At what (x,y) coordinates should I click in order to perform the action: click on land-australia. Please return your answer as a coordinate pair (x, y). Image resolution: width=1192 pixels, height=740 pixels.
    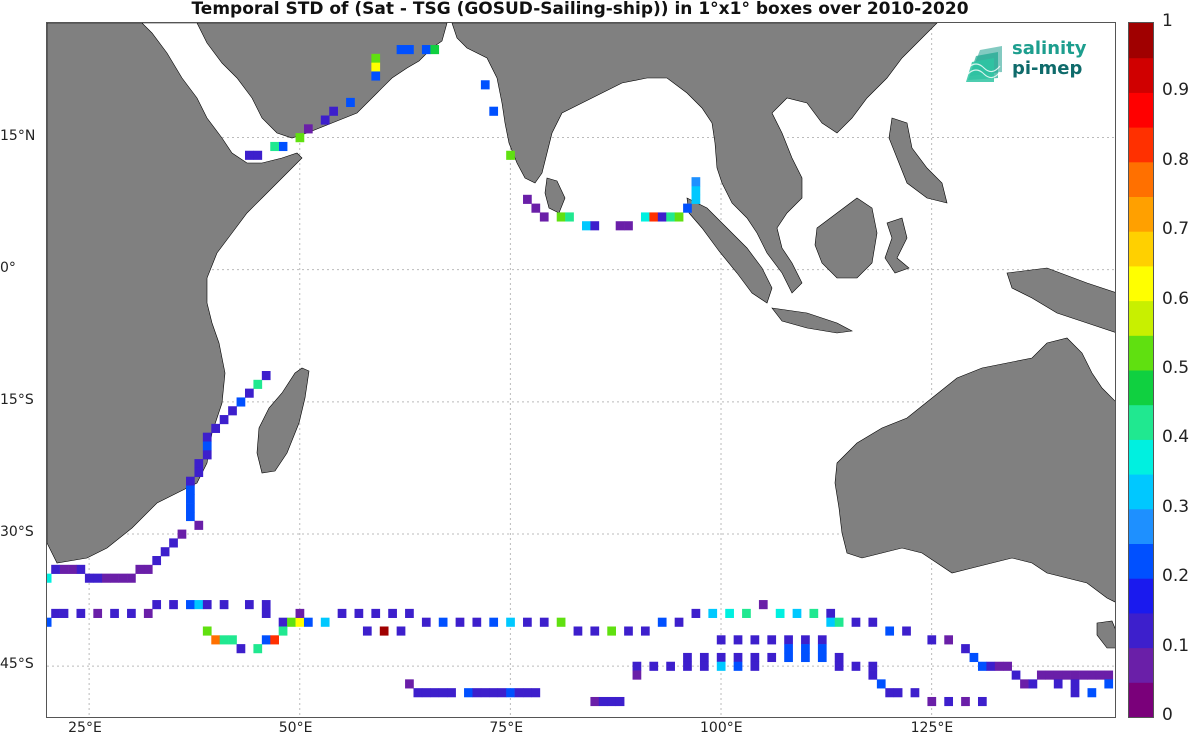
    Looking at the image, I should click on (974, 470).